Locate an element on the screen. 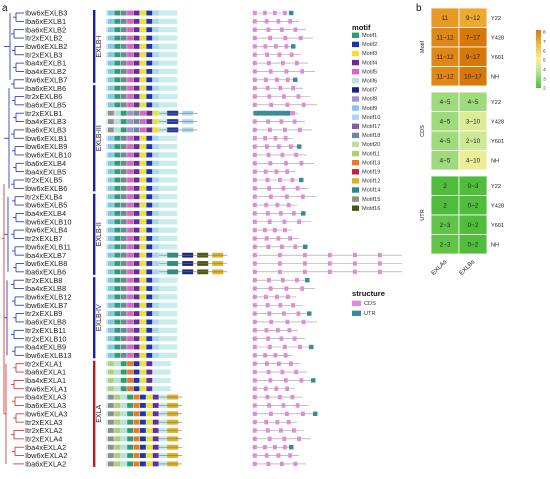  gene-label: Itr2xEXLB3 is located at coordinates (43, 54).